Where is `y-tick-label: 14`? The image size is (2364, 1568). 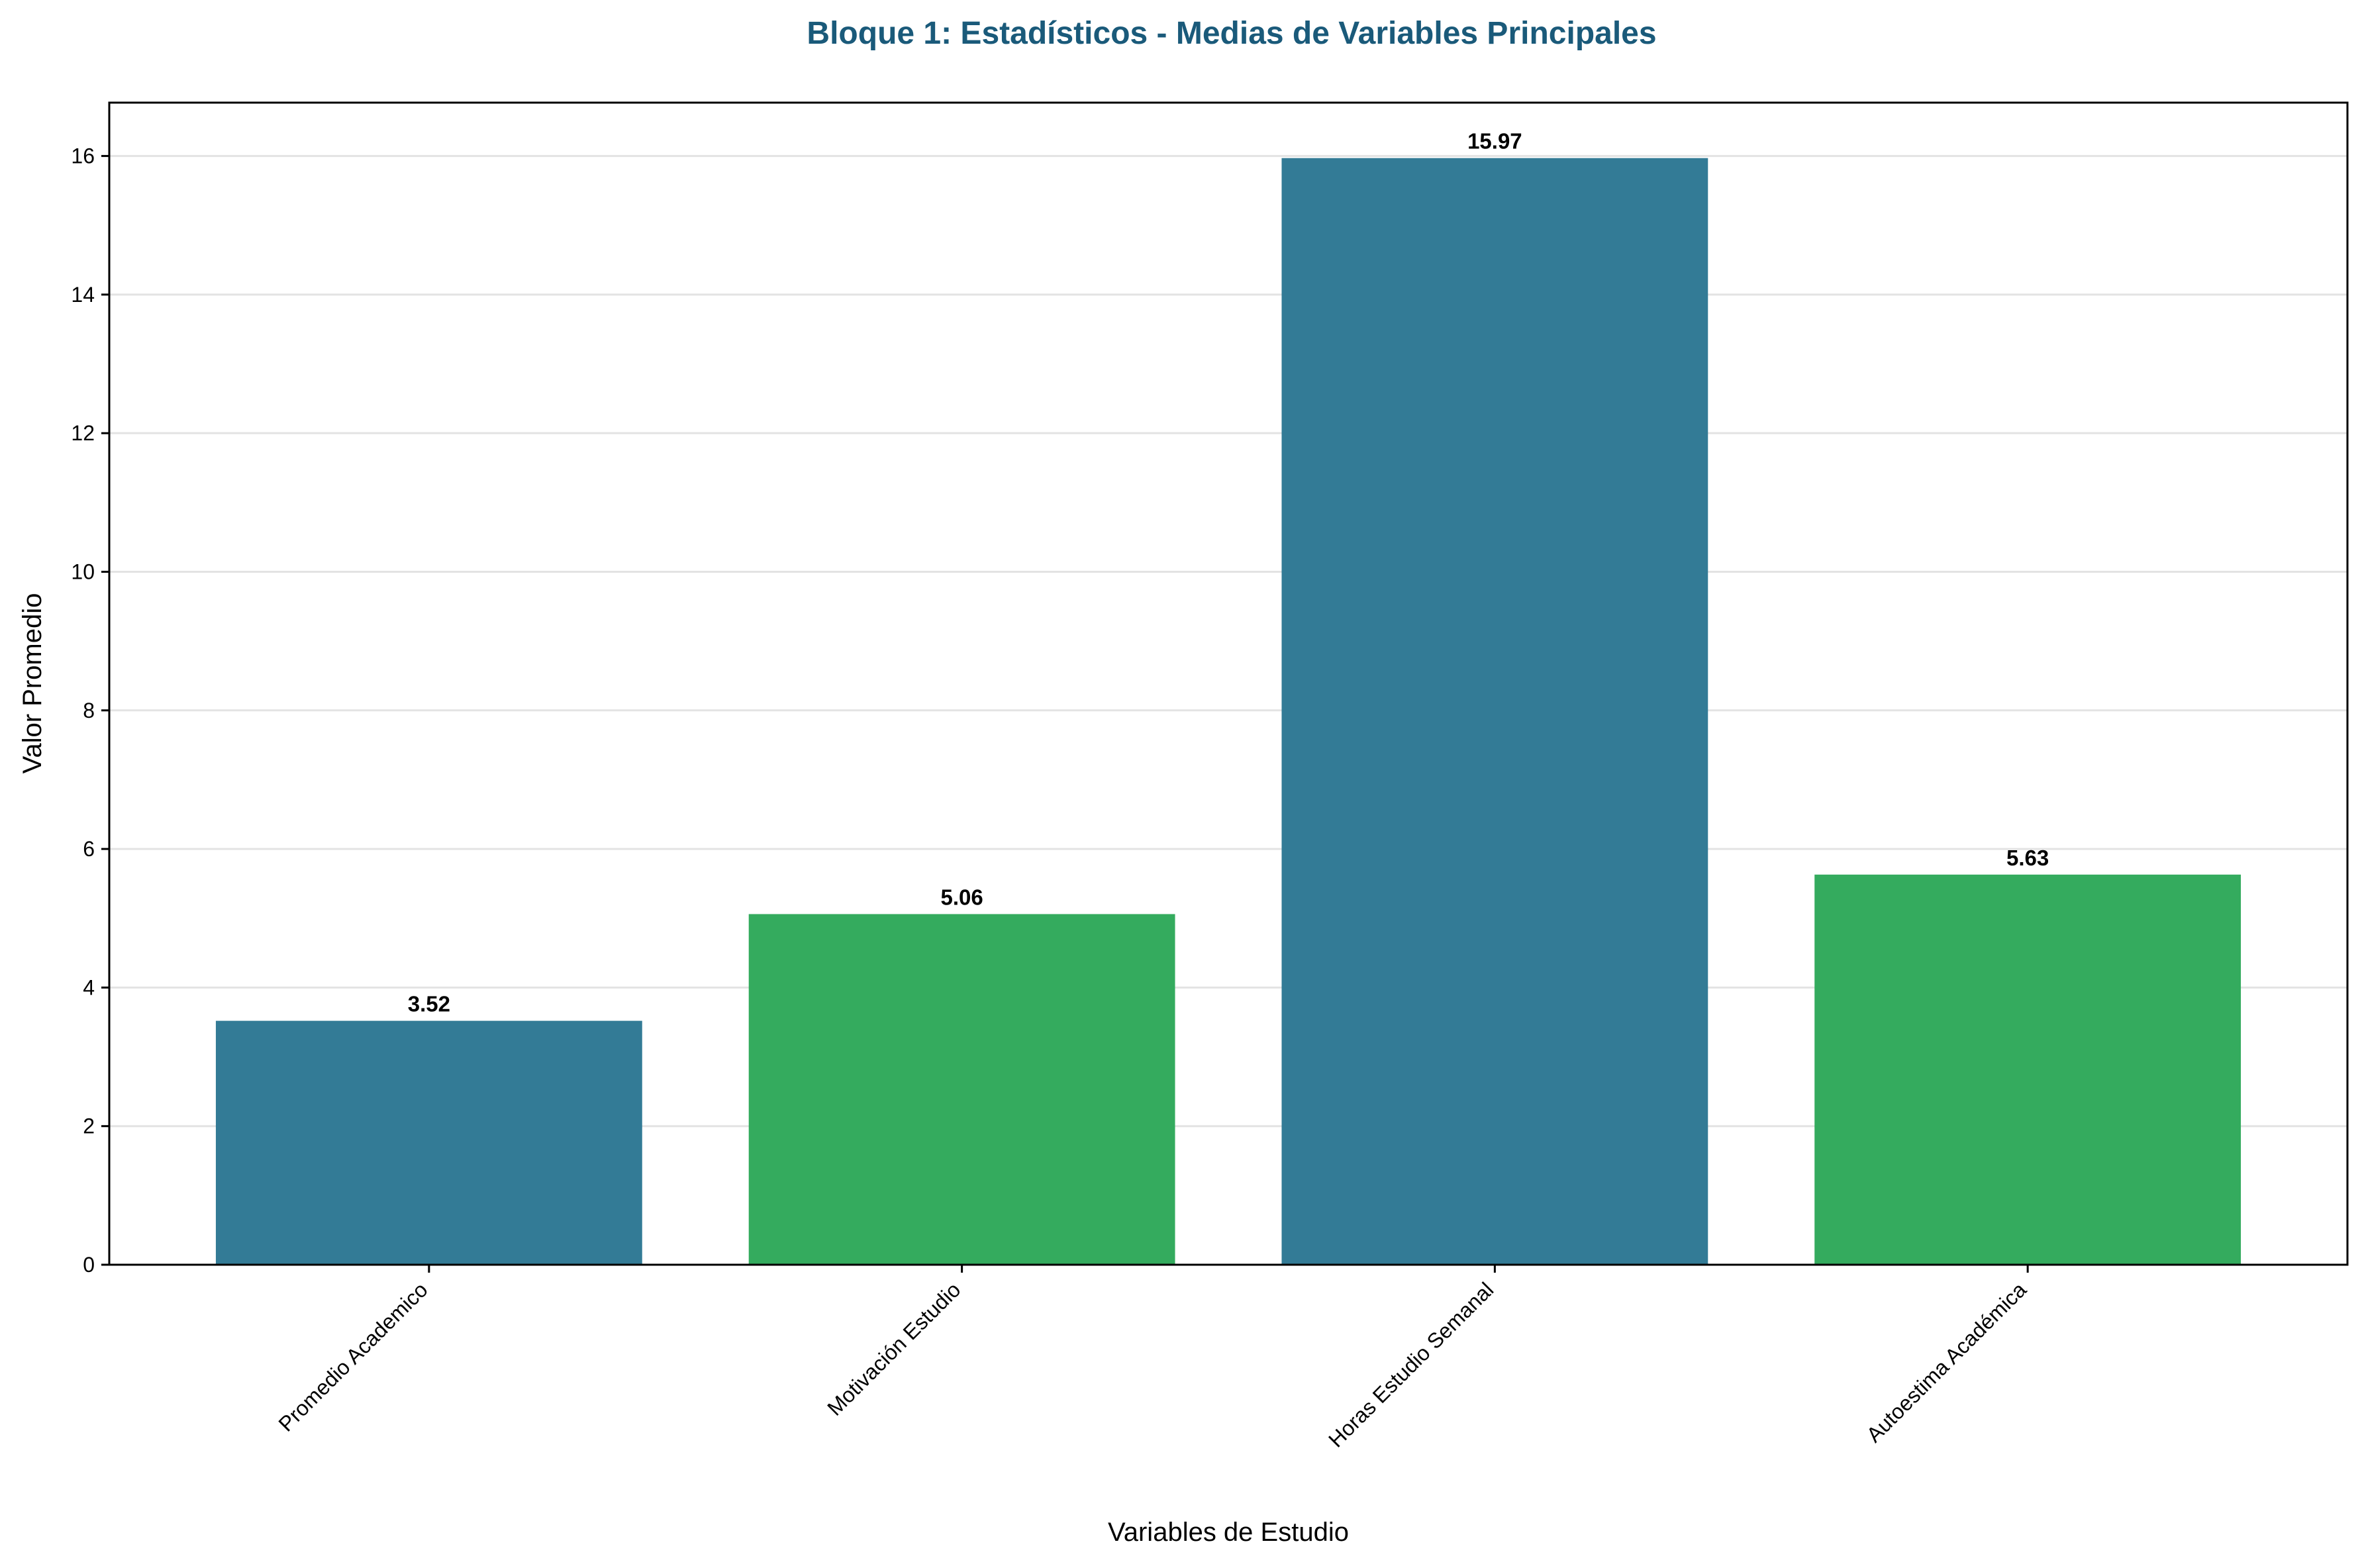
y-tick-label: 14 is located at coordinates (83, 295).